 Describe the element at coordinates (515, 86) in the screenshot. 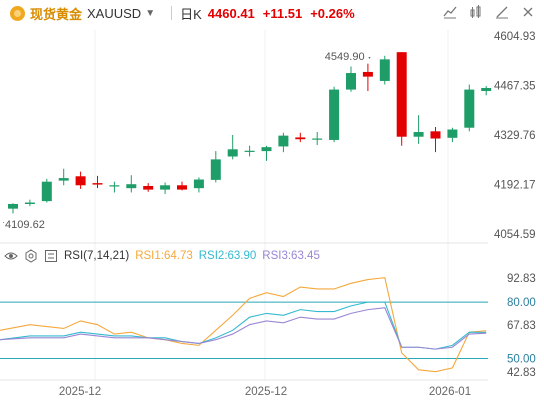

I see `price-tick-label: 4467.35` at that location.